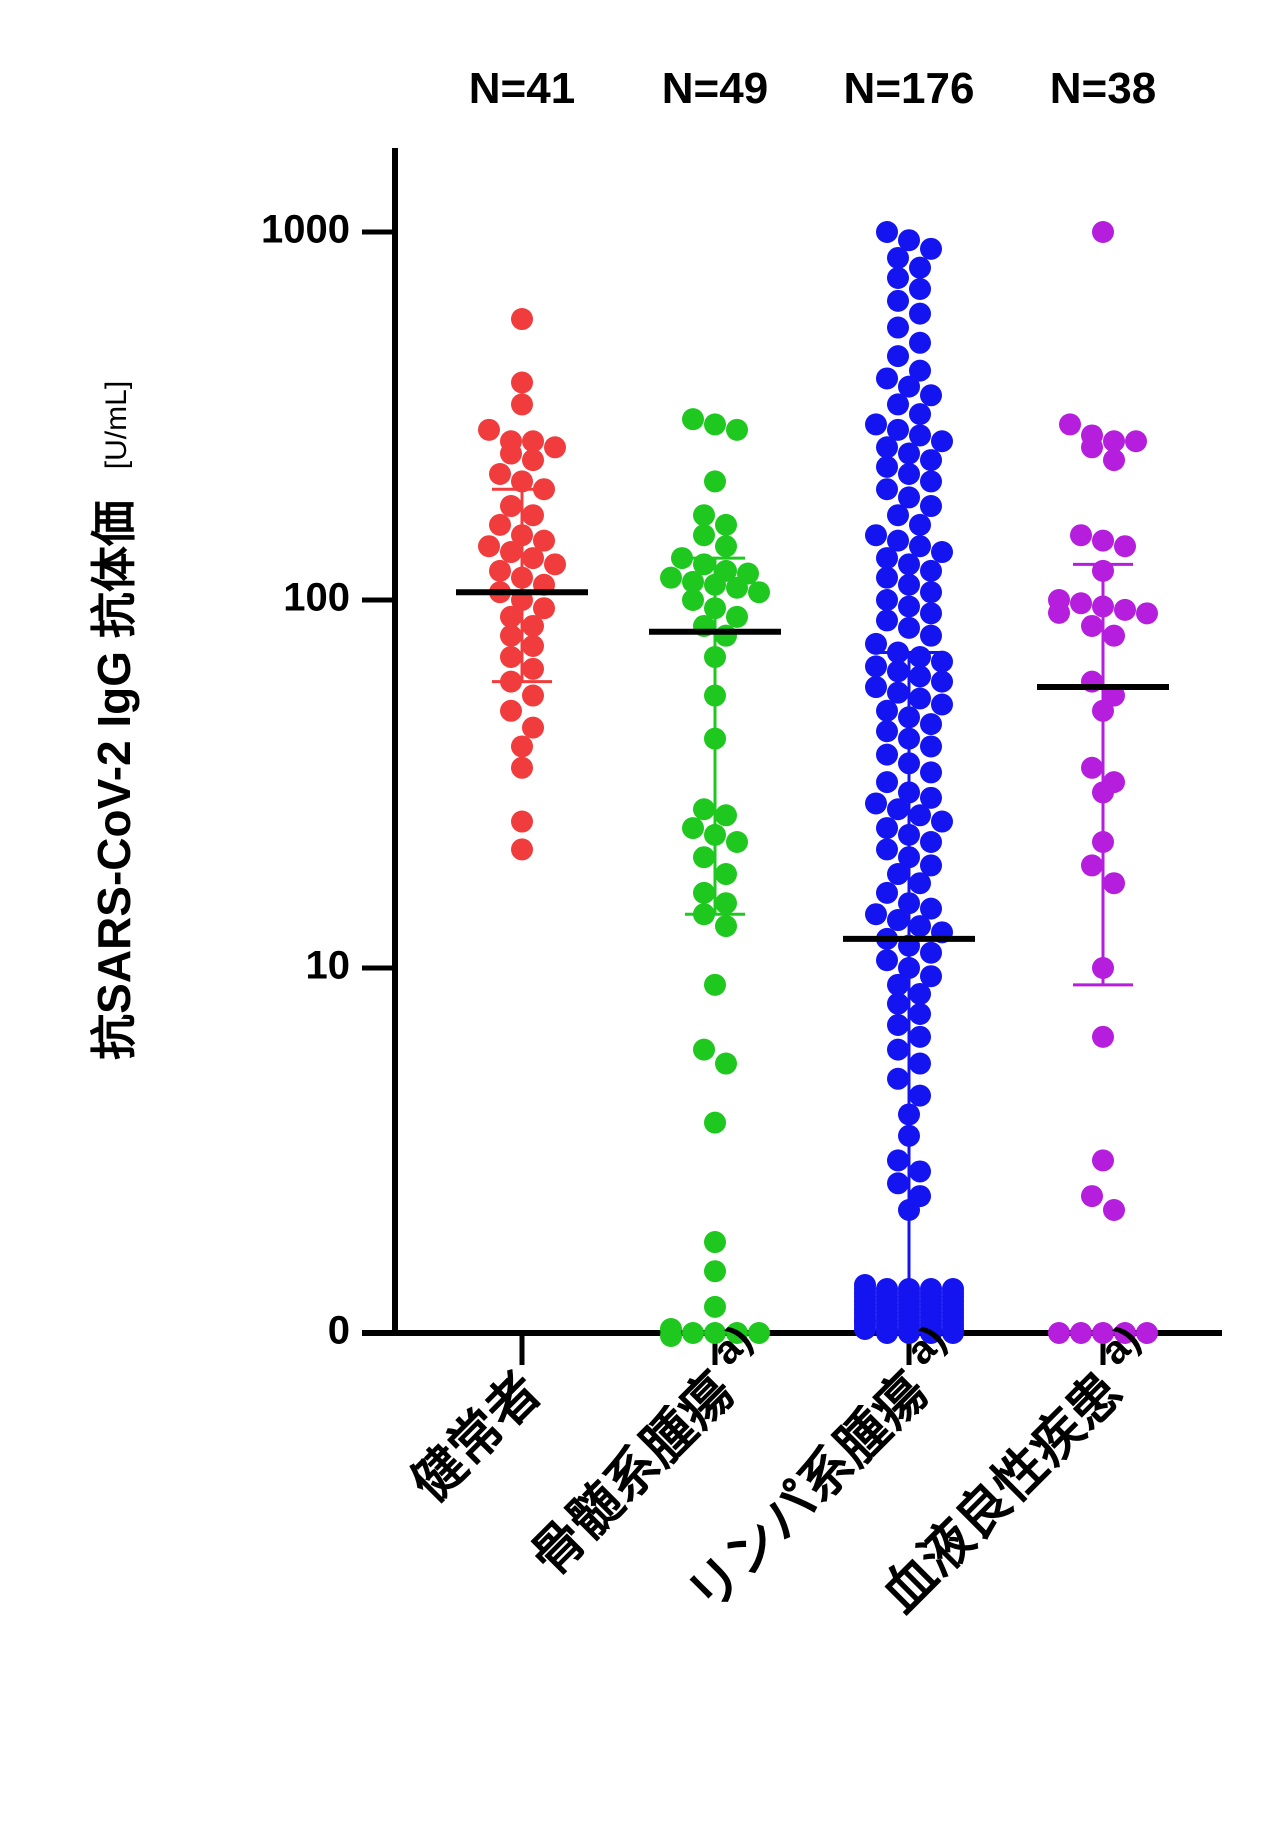  Describe the element at coordinates (812, 765) in the screenshot. I see `median-lines` at that location.